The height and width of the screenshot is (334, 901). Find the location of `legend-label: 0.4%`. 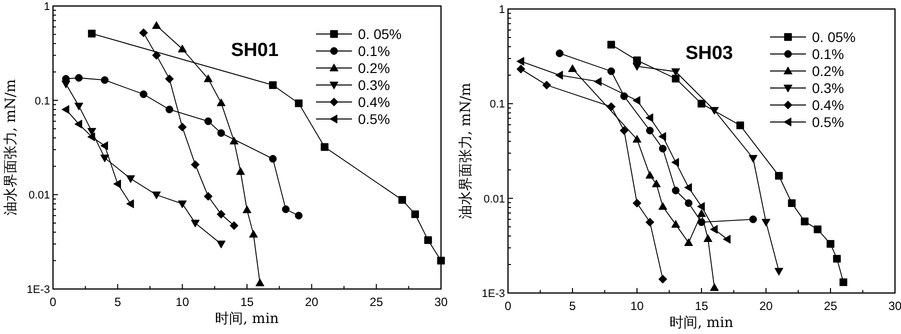

legend-label: 0.4% is located at coordinates (828, 105).